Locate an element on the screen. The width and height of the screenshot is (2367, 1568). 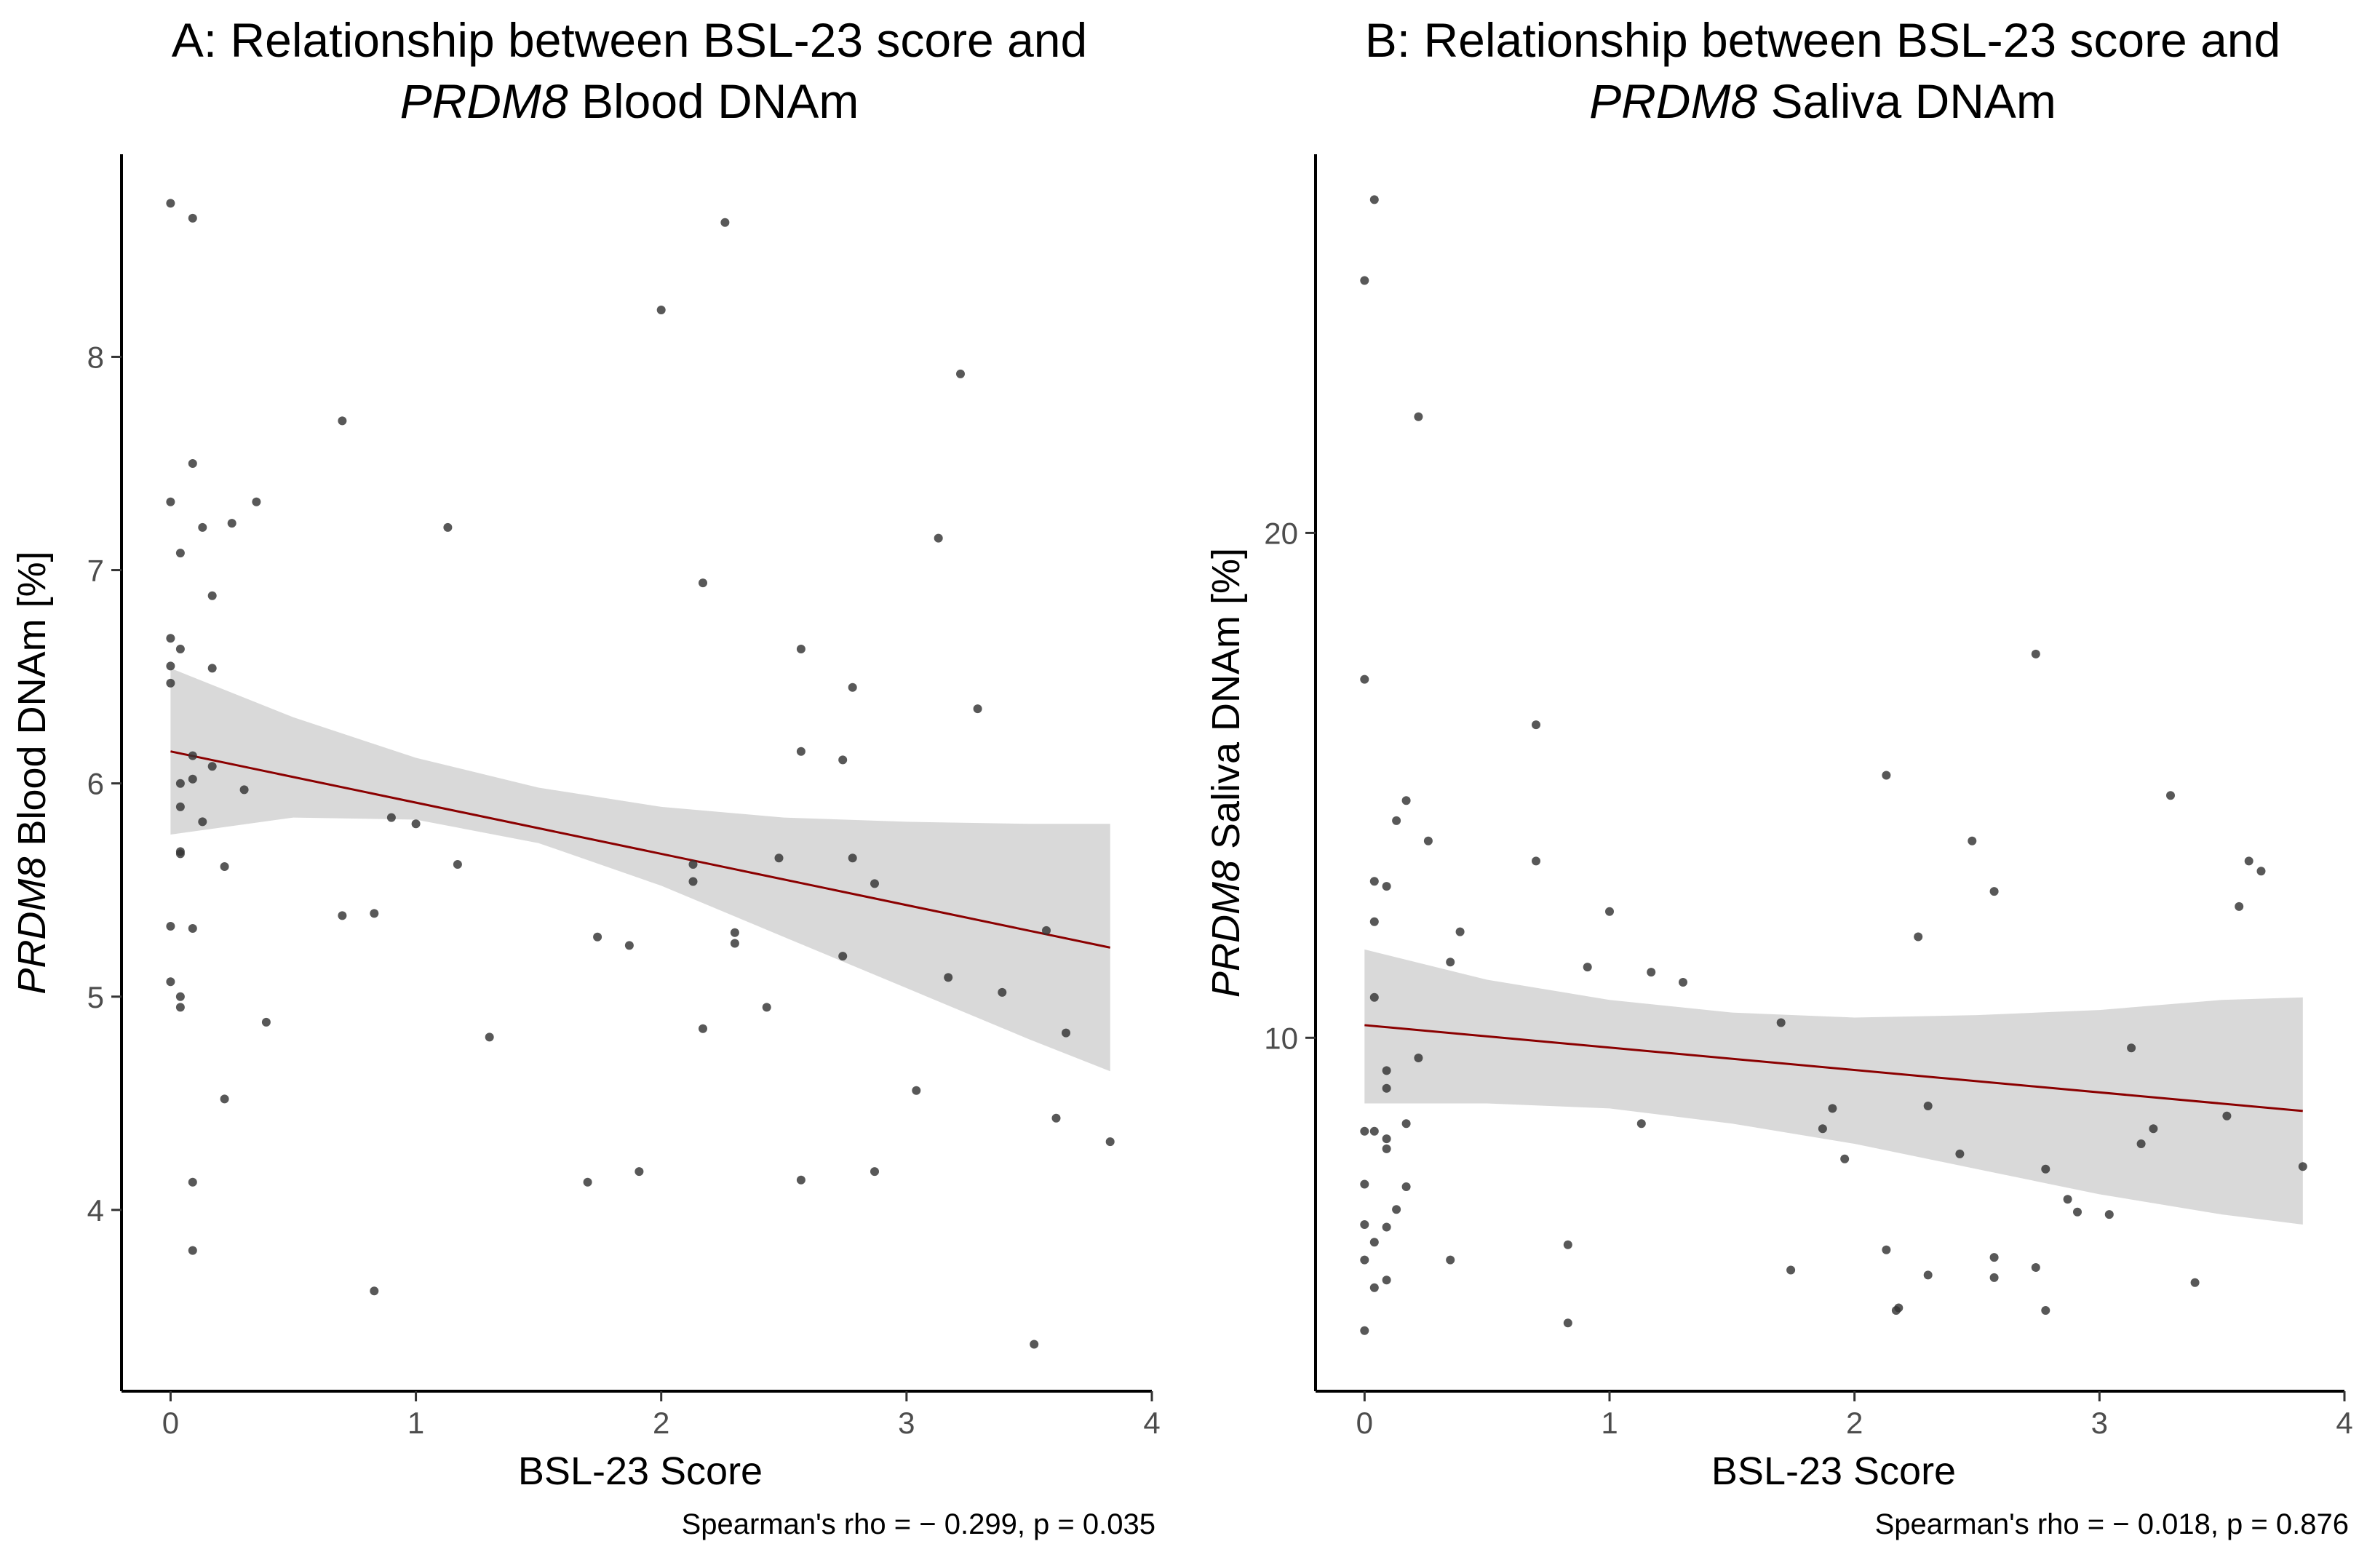
panel-a-title-rest: Blood DNAm is located at coordinates (713, 101).